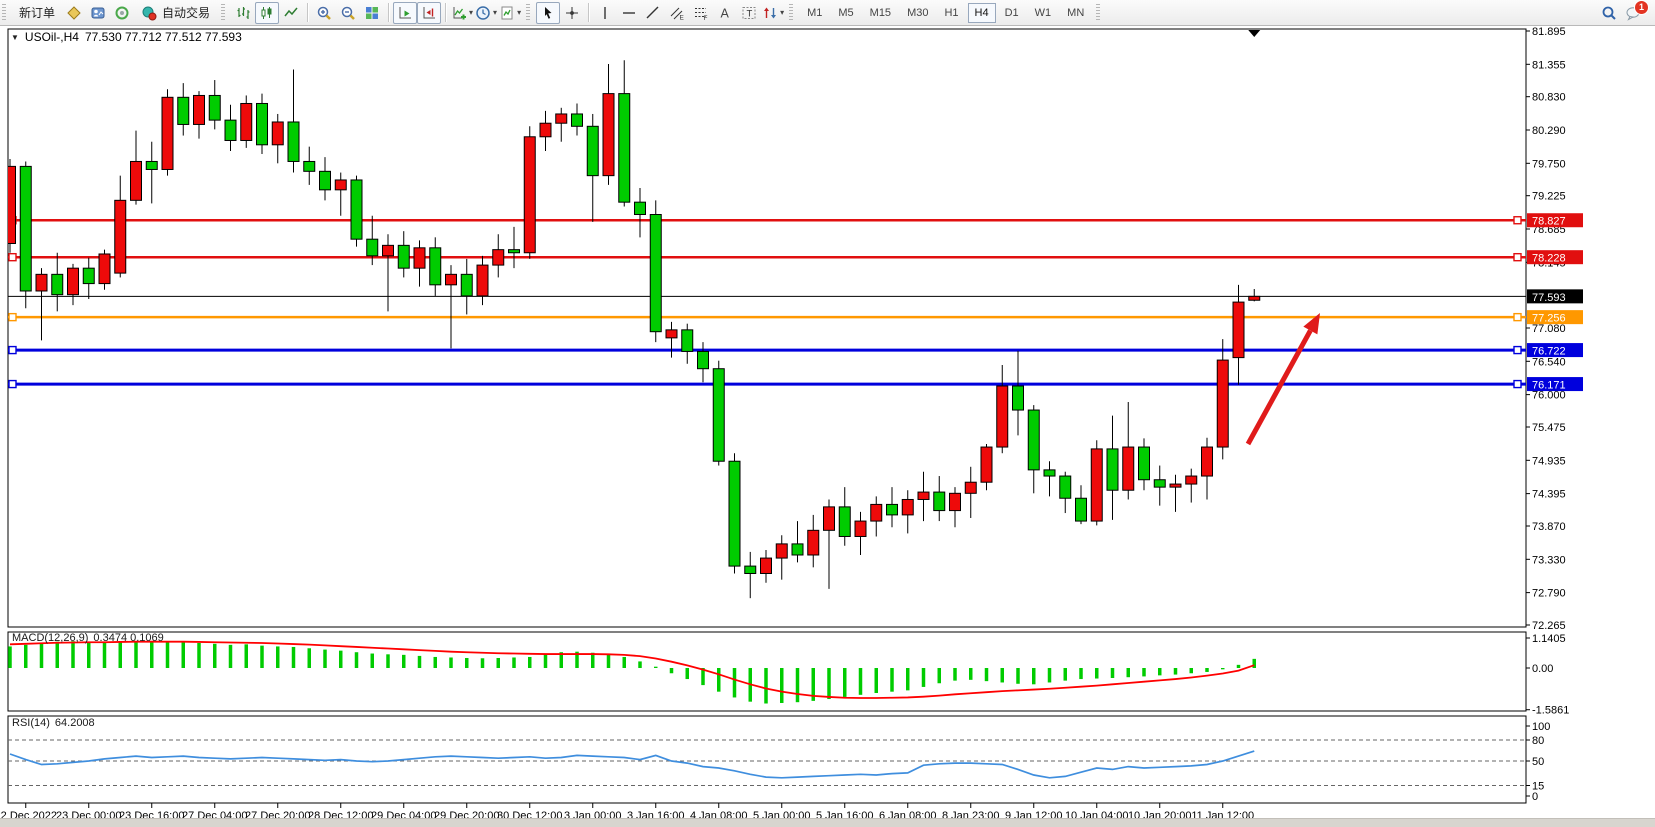 This screenshot has height=827, width=1655. Describe the element at coordinates (706, 18) in the screenshot. I see `svg-text: F` at that location.